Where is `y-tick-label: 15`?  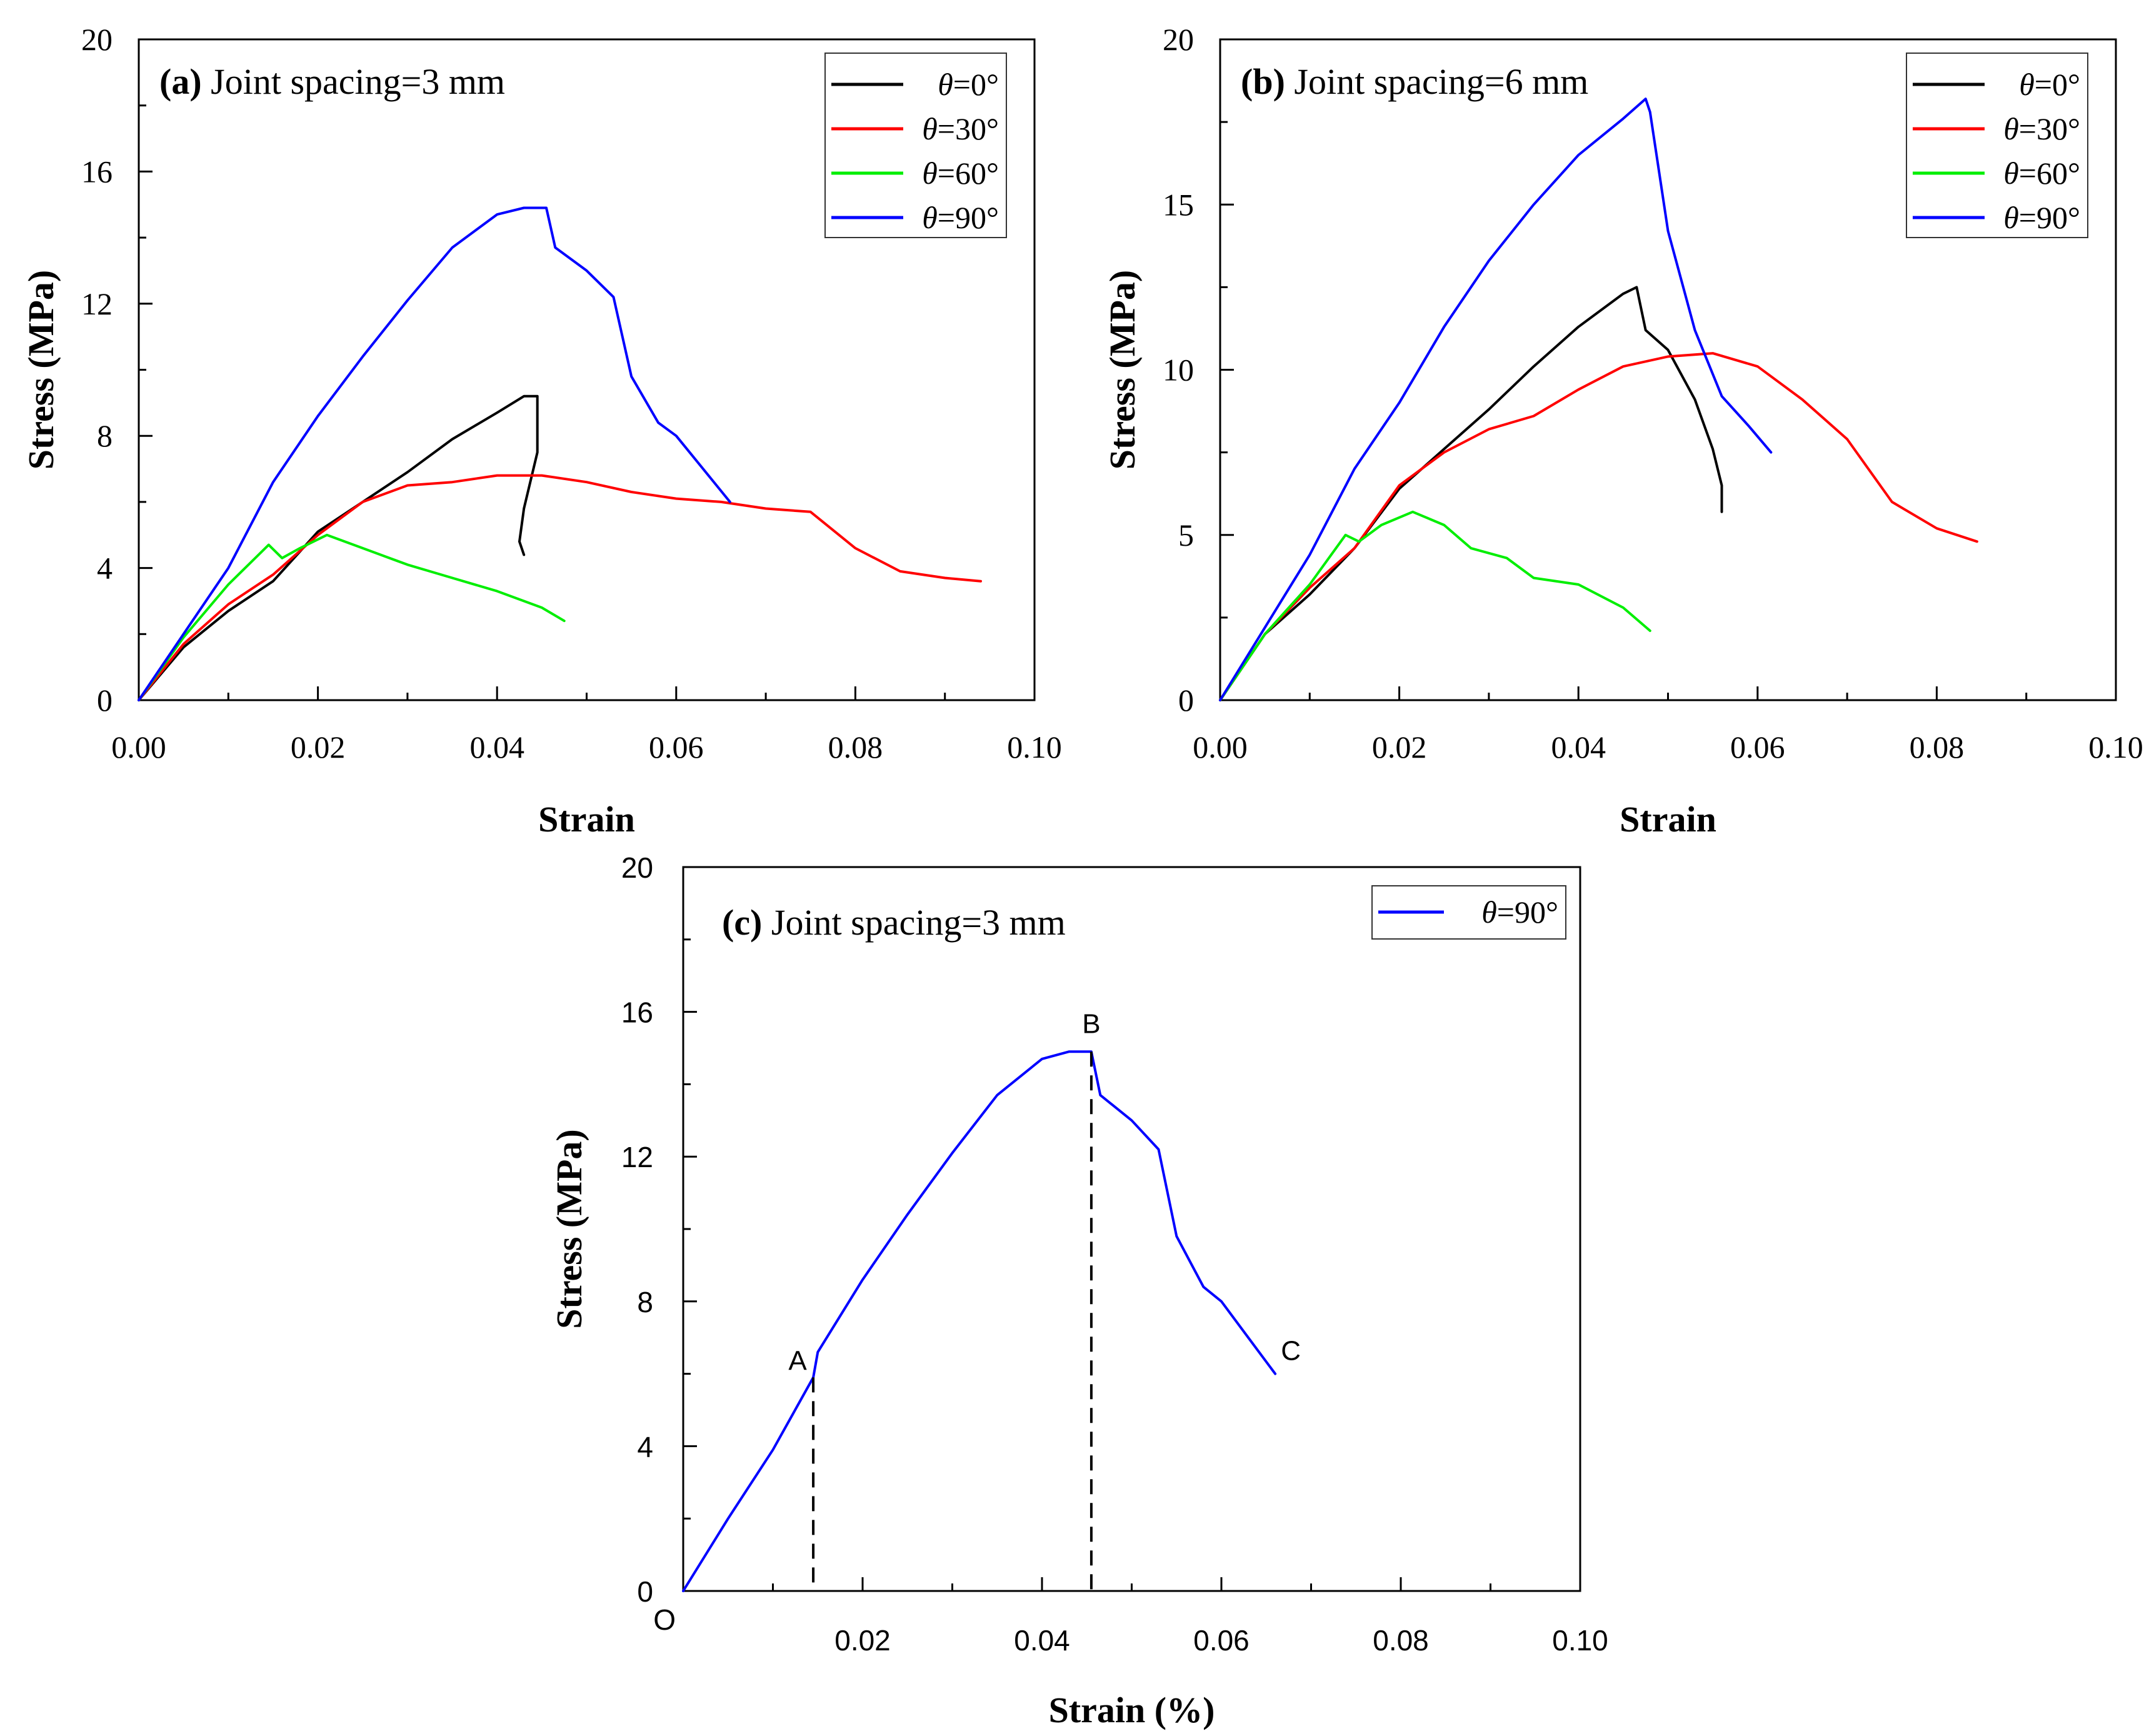 y-tick-label: 15 is located at coordinates (1178, 205).